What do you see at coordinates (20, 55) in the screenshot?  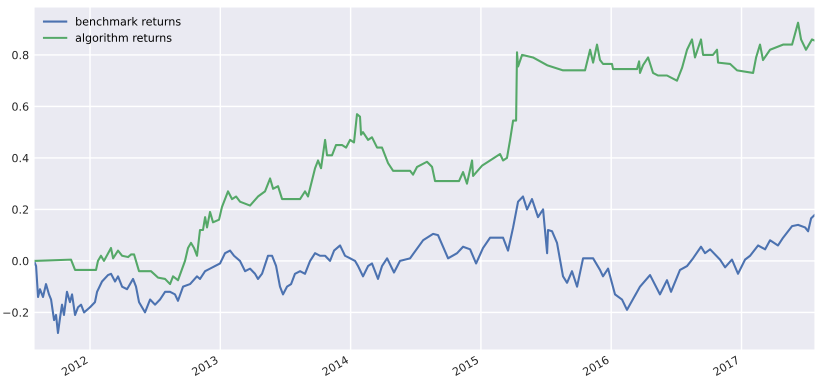 I see `y-tick-label: 0.8` at bounding box center [20, 55].